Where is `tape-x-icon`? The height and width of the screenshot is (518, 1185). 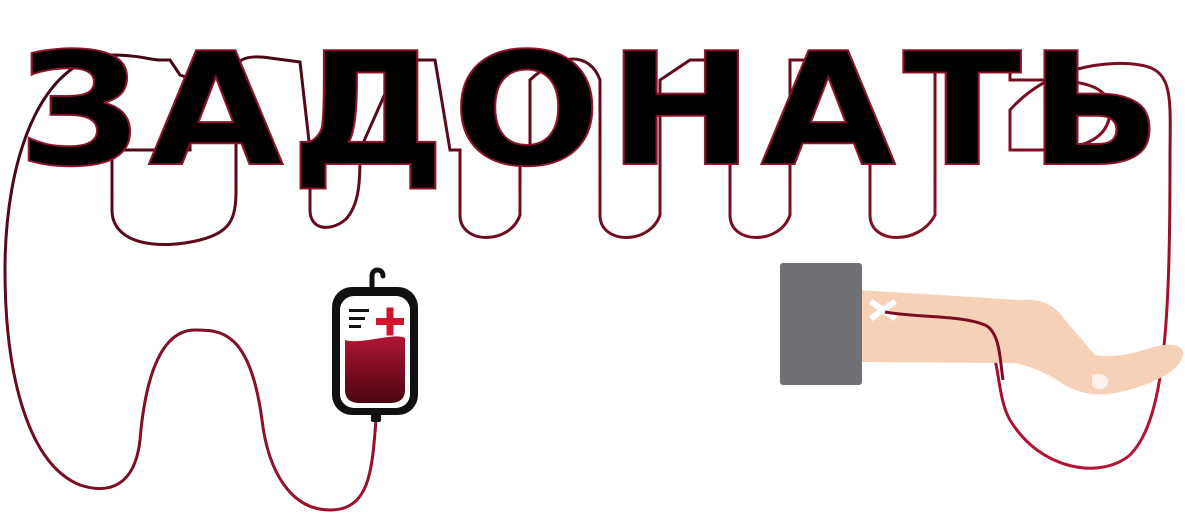 tape-x-icon is located at coordinates (883, 310).